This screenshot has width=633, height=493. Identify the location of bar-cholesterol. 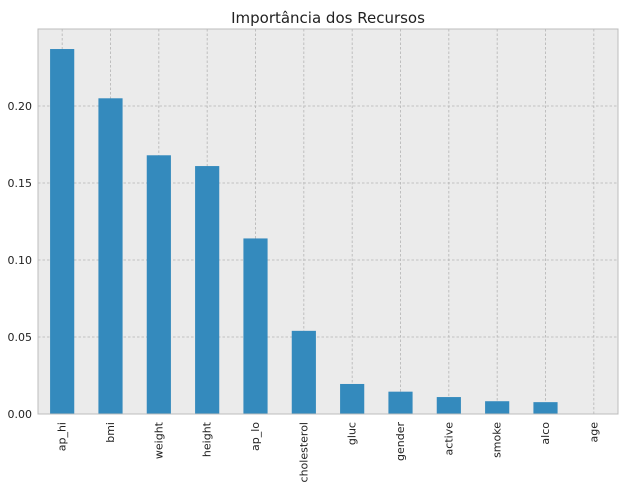
(304, 372).